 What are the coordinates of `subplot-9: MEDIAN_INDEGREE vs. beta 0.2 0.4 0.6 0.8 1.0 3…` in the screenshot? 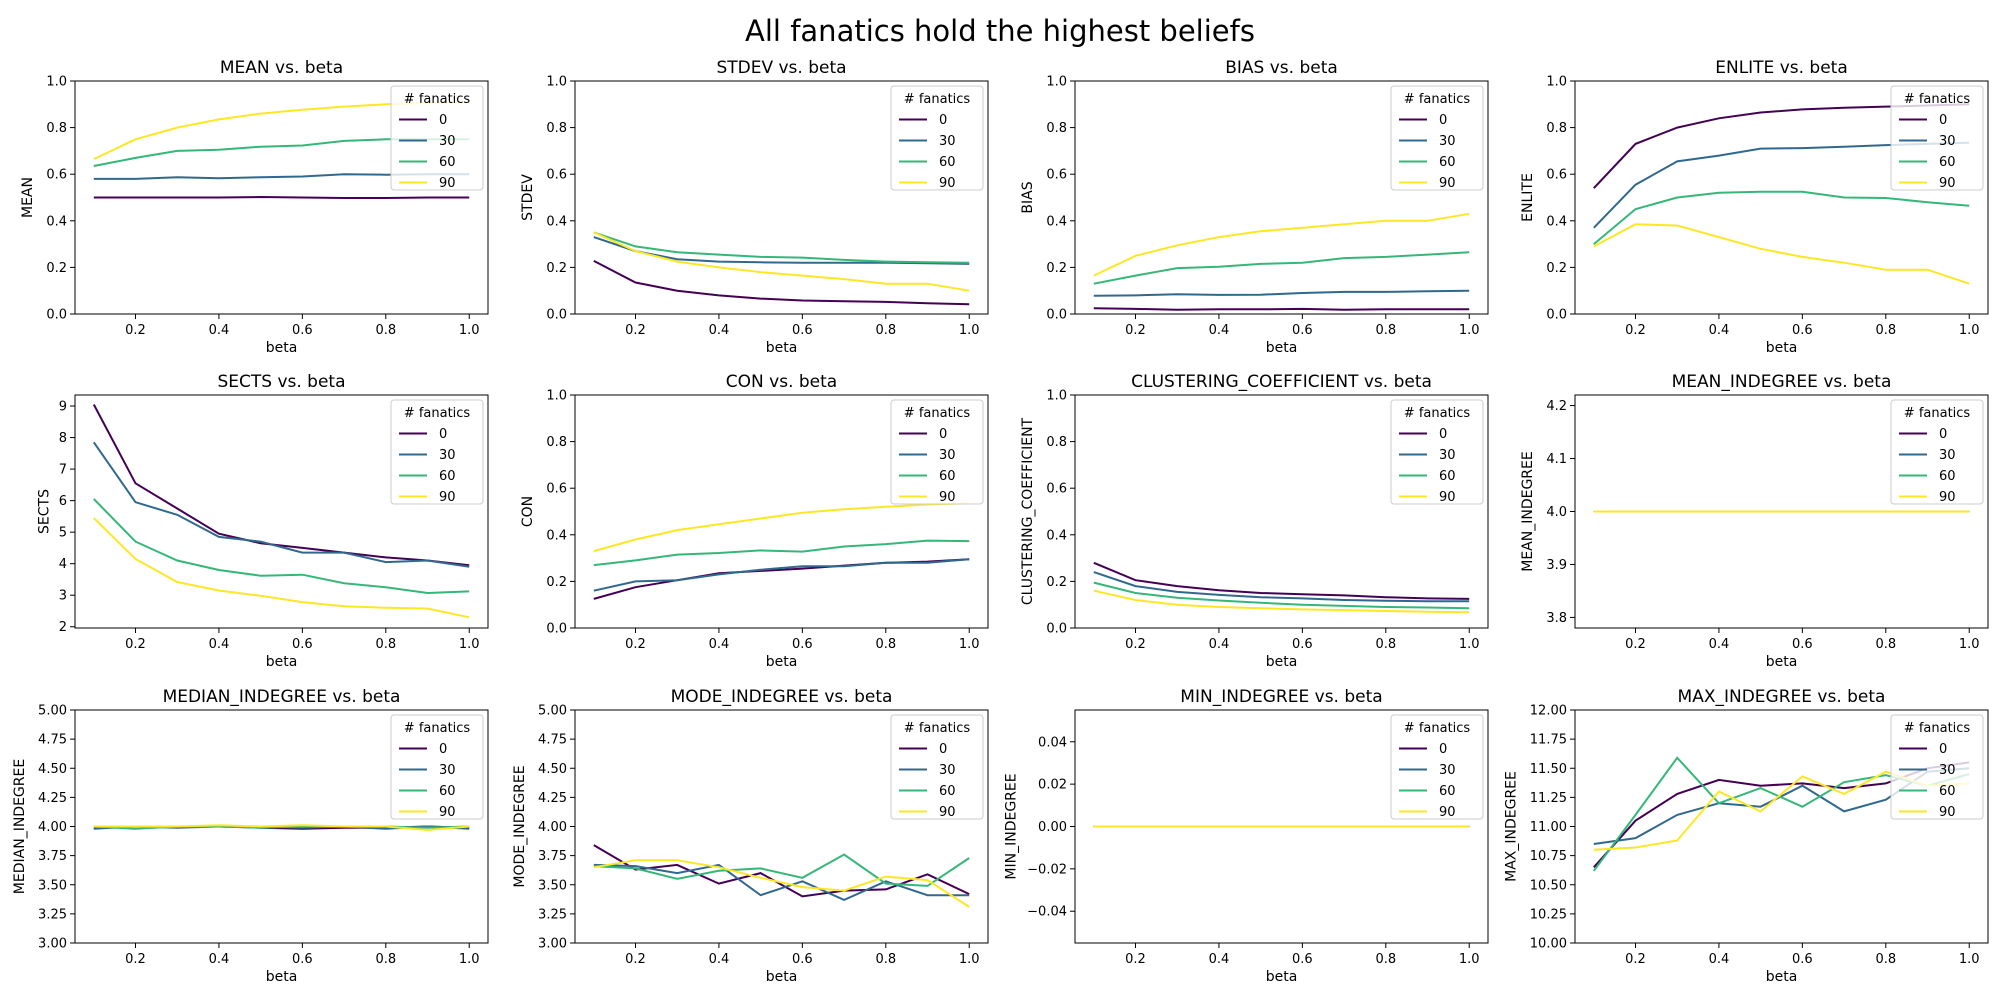 It's located at (250, 836).